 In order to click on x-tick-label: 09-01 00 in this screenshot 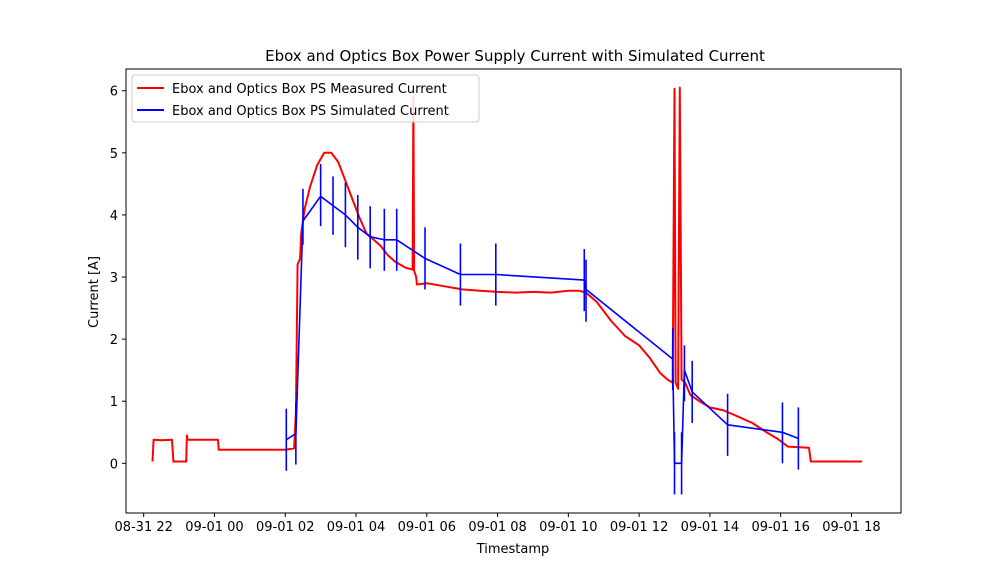, I will do `click(214, 527)`.